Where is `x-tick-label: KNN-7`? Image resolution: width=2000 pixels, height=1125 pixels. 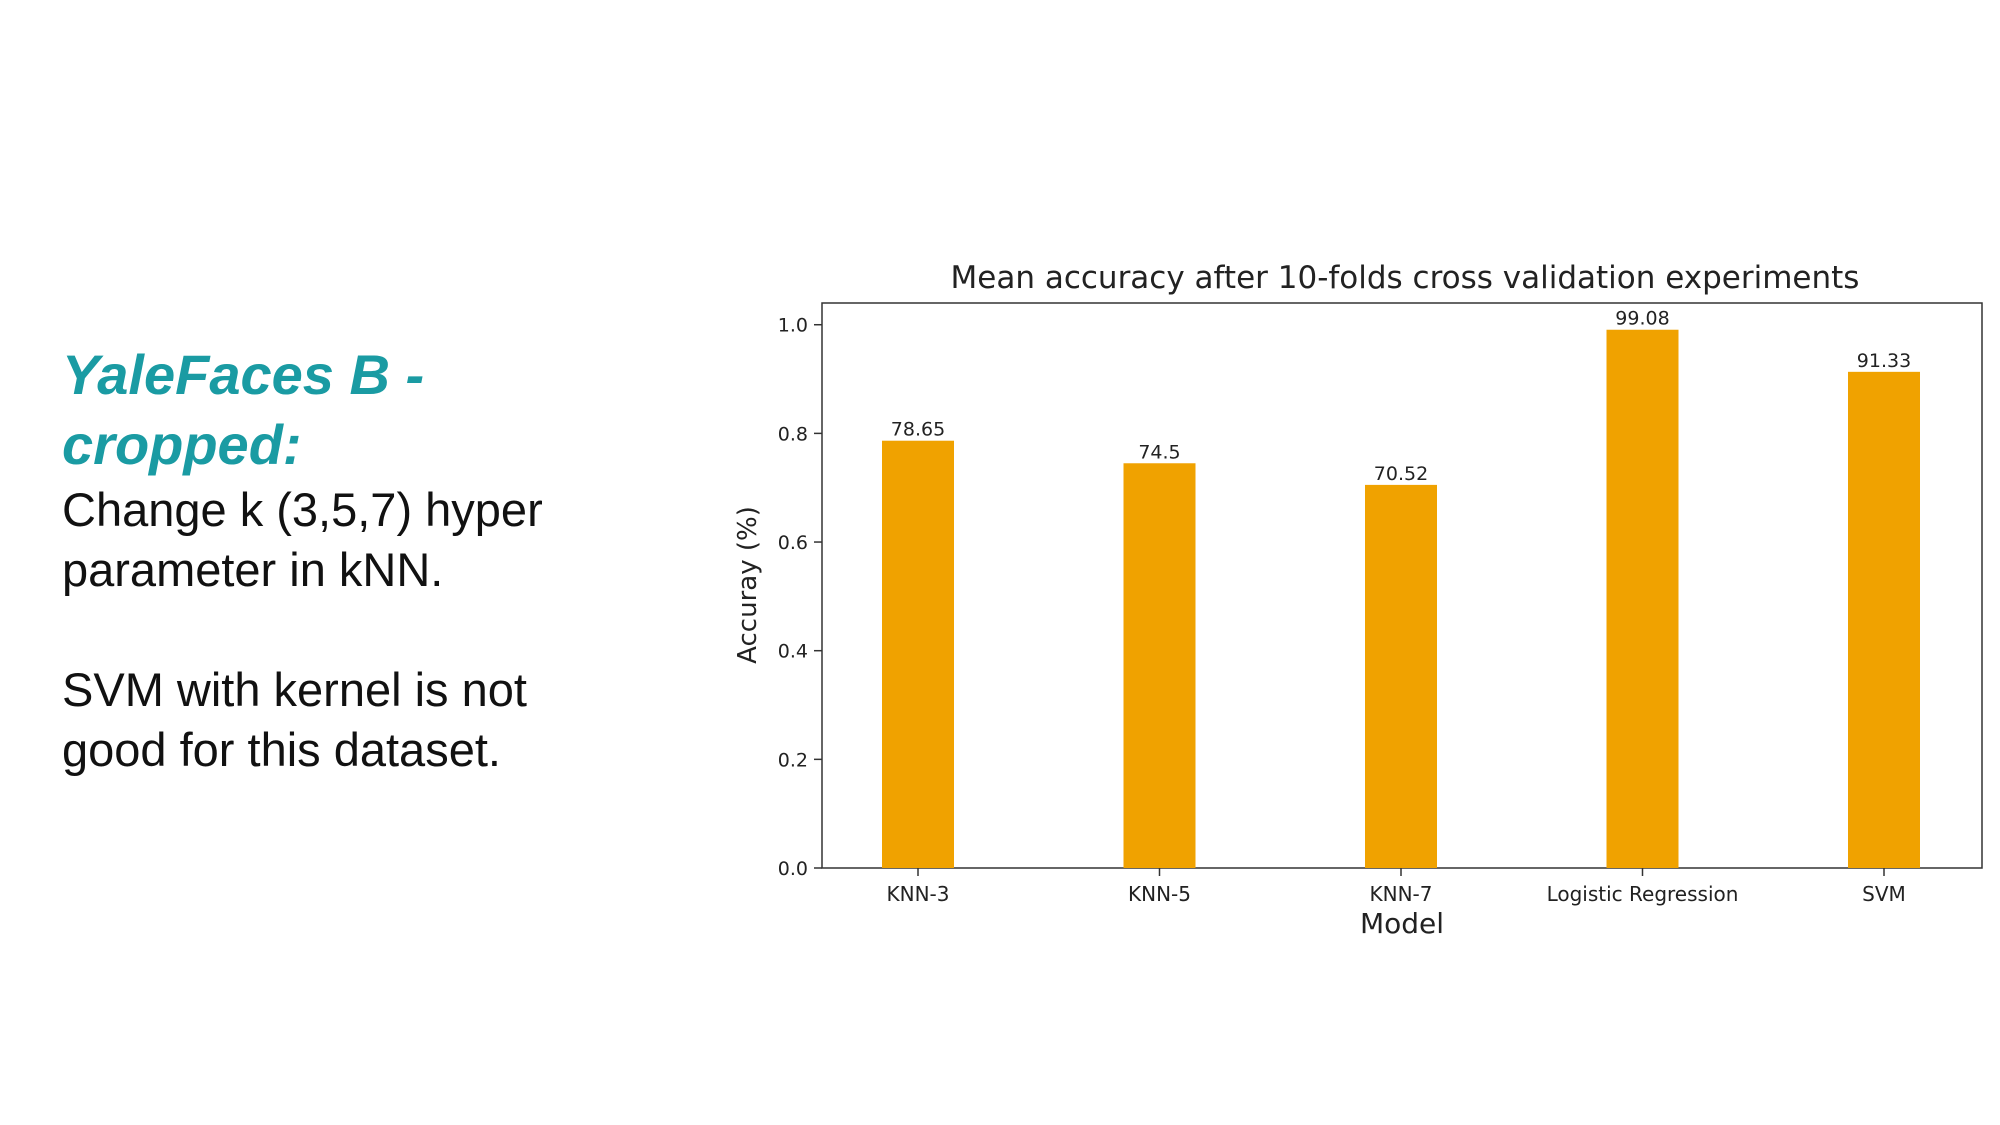
x-tick-label: KNN-7 is located at coordinates (1401, 894).